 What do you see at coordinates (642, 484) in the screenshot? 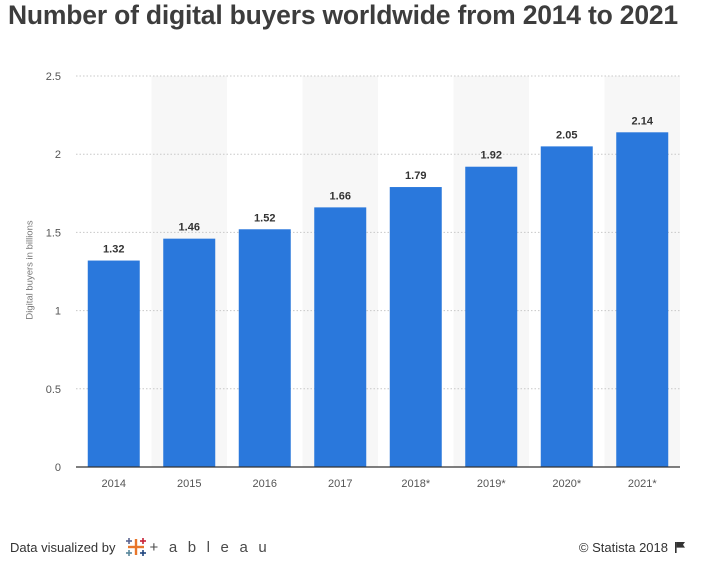
I see `x-tick-label: 2021*` at bounding box center [642, 484].